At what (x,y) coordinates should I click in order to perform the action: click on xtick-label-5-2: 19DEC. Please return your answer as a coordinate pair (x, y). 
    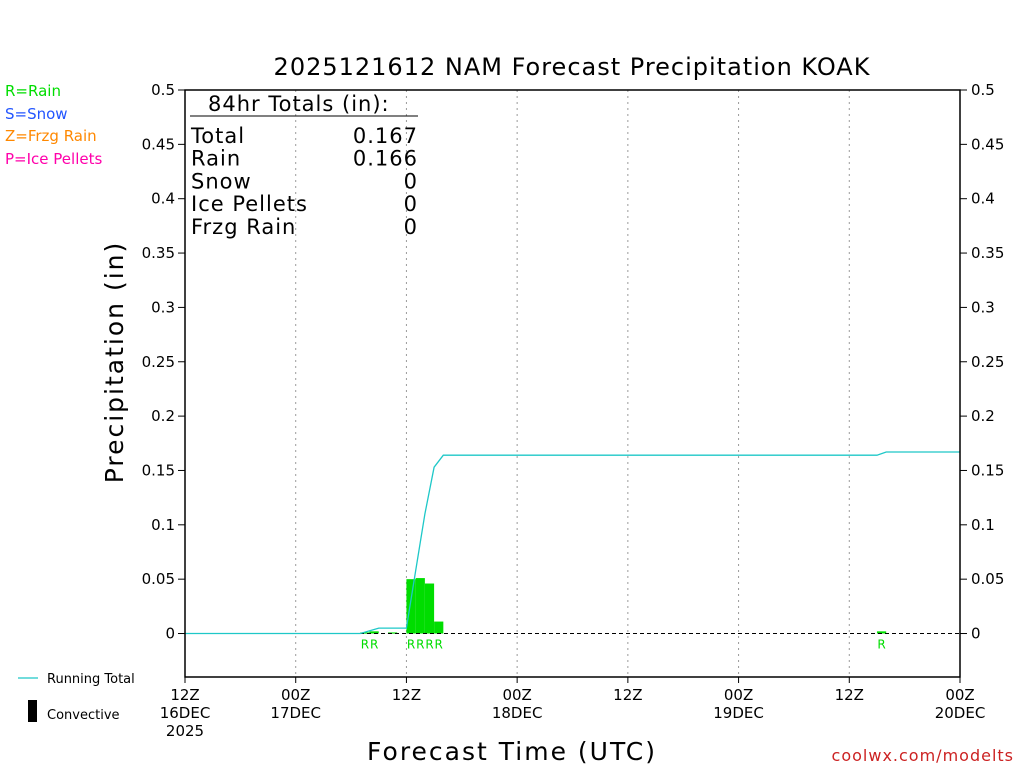
    Looking at the image, I should click on (738, 713).